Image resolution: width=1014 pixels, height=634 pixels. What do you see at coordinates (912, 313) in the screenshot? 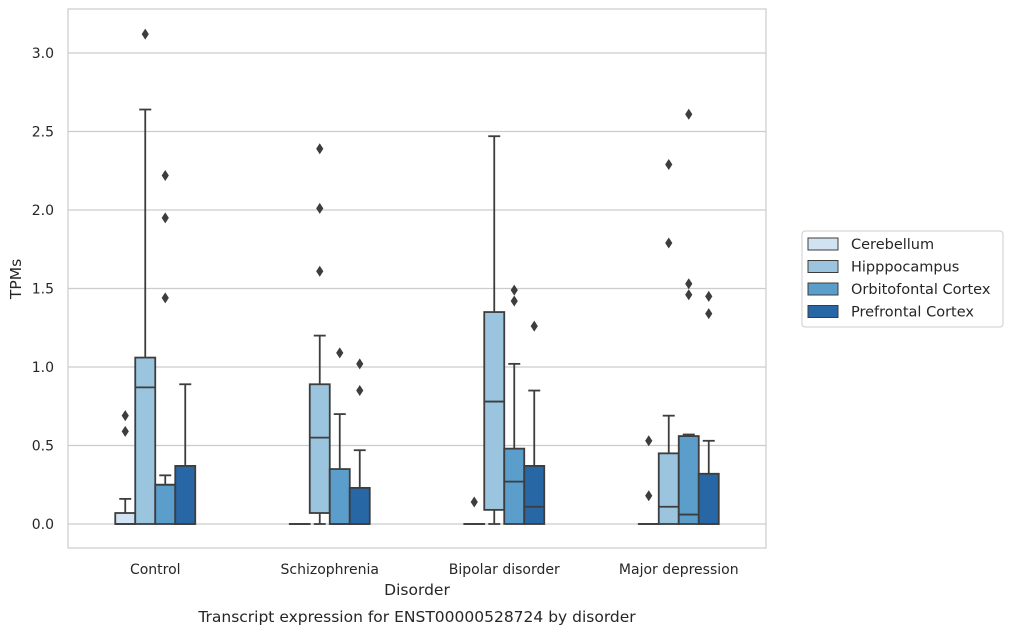
I see `legend-label: Prefrontal Cortex` at bounding box center [912, 313].